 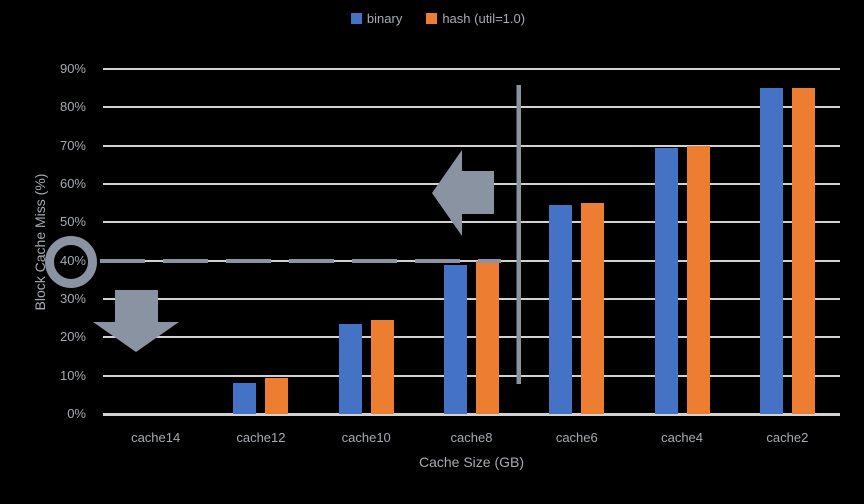 I want to click on legend-item-binary: binary, so click(x=376, y=18).